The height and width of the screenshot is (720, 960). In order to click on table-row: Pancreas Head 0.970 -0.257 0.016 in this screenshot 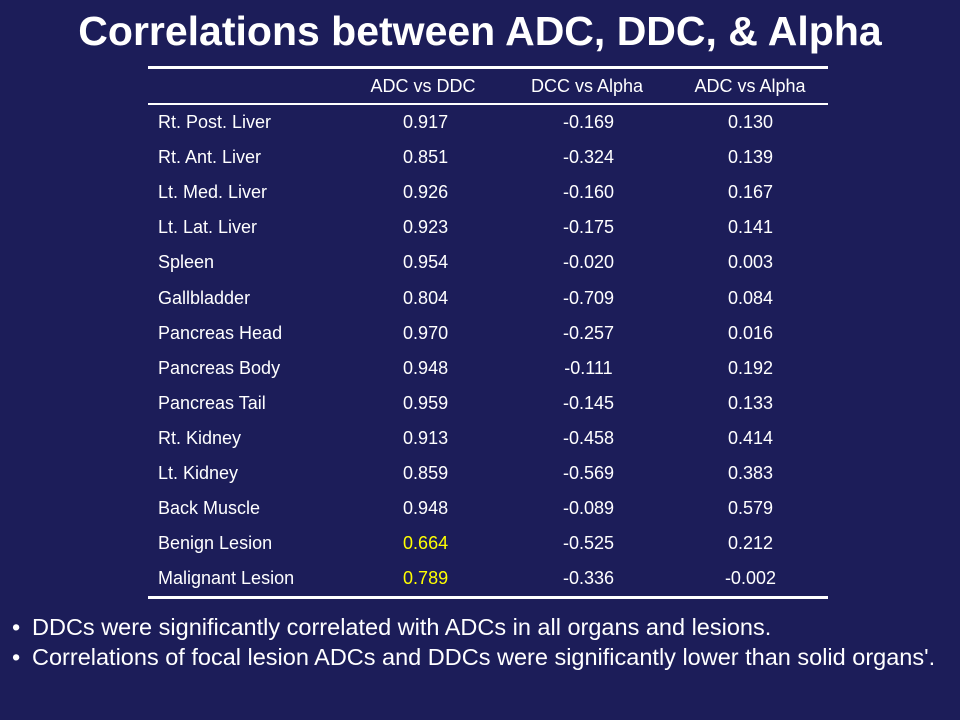, I will do `click(488, 333)`.